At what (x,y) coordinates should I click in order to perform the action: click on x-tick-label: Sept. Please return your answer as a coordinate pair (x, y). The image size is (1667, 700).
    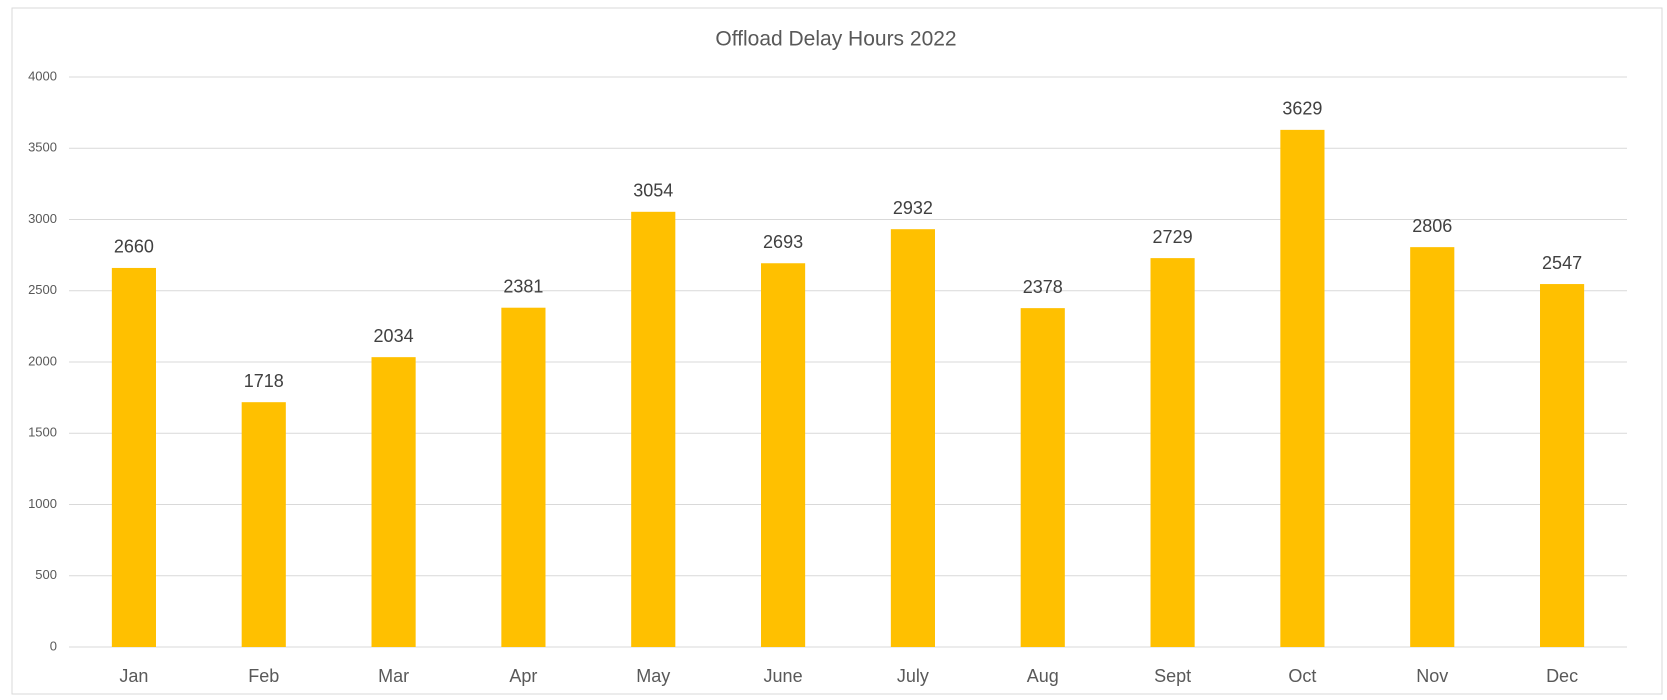
    Looking at the image, I should click on (1172, 676).